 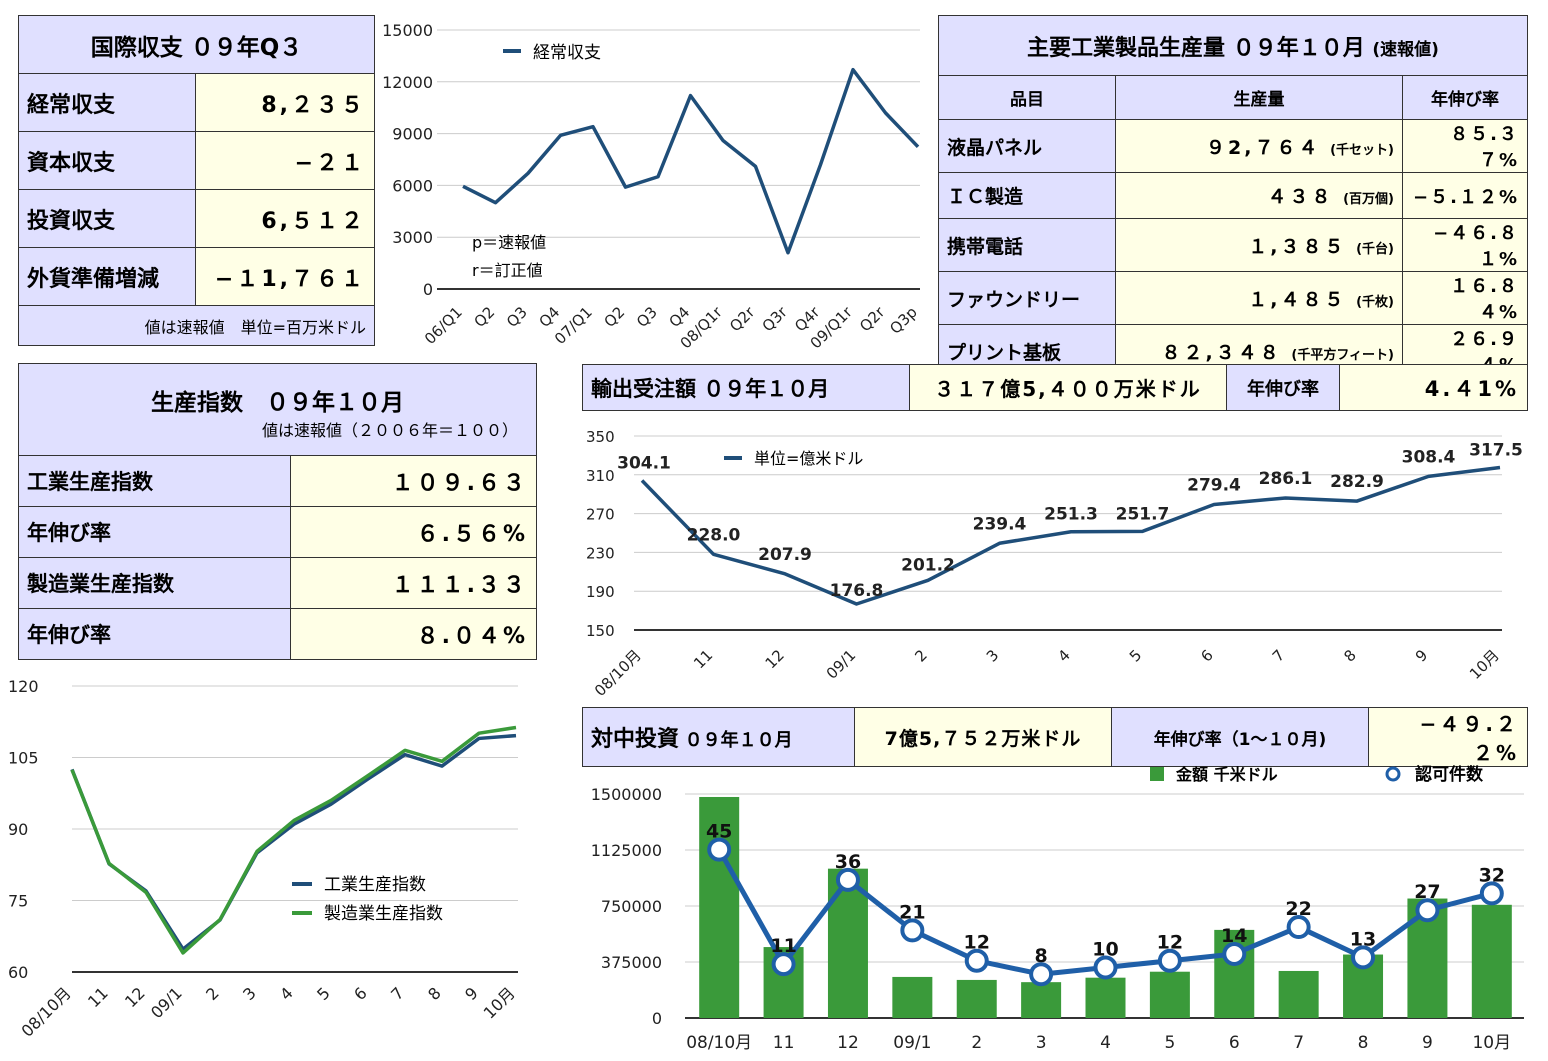 I want to click on data-label: 304.1, so click(x=644, y=464).